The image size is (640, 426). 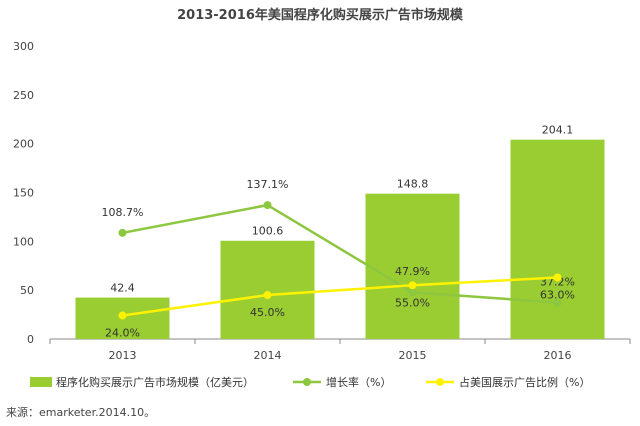 I want to click on bar-2015, so click(x=412, y=266).